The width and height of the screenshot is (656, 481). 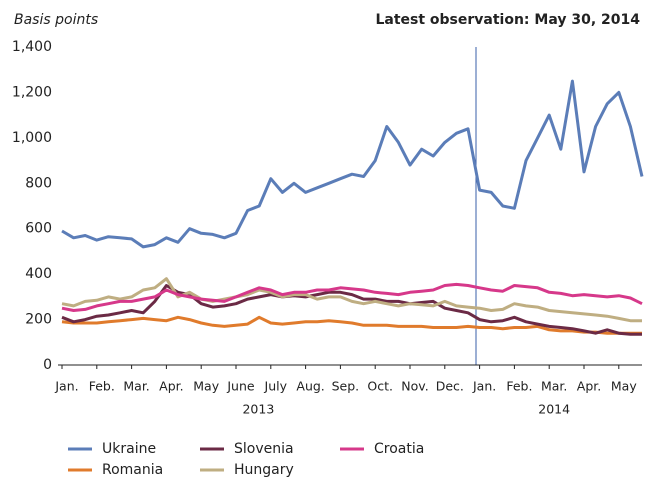 What do you see at coordinates (38, 320) in the screenshot?
I see `y-tick-label: 200` at bounding box center [38, 320].